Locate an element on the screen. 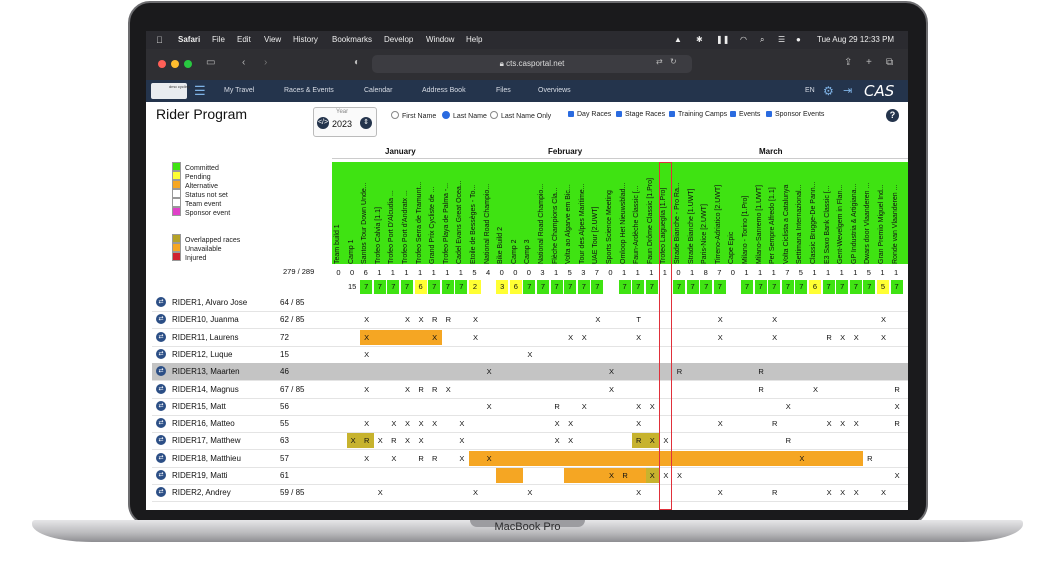 Image resolution: width=1055 pixels, height=577 pixels. rider-row: ⇄ RIDER19, Matti 61 X R X X X X is located at coordinates (530, 476).